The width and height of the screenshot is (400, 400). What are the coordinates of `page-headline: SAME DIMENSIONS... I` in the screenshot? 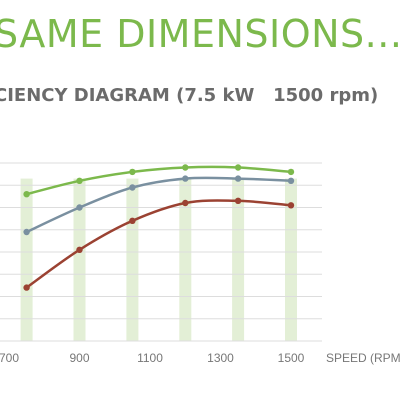 It's located at (200, 34).